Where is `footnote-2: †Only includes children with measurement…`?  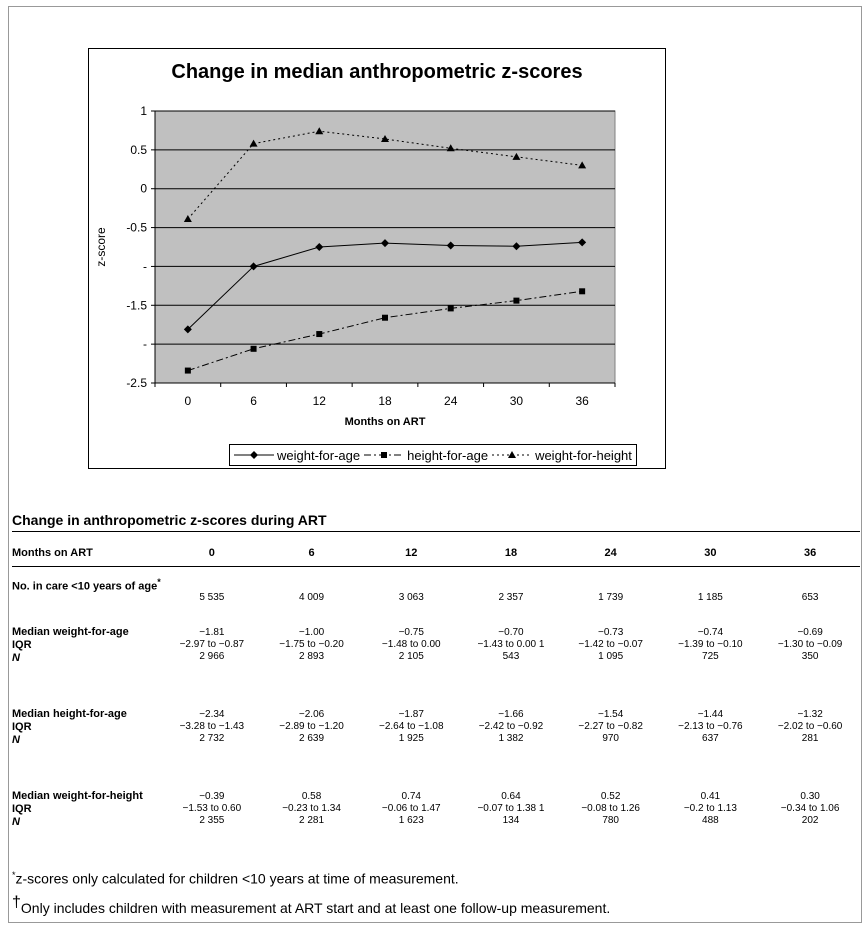
footnote-2: †Only includes children with measurement… is located at coordinates (311, 905).